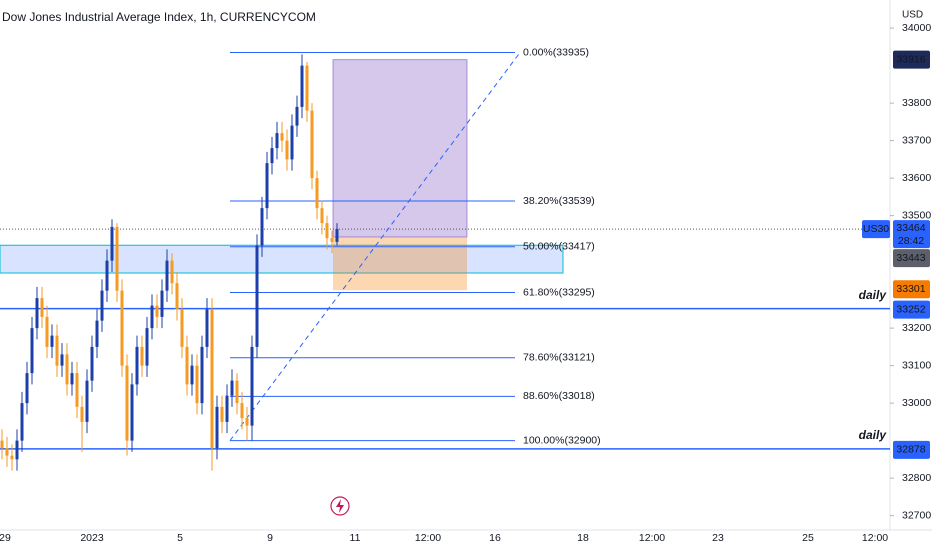  I want to click on last-price-box, so click(911, 234).